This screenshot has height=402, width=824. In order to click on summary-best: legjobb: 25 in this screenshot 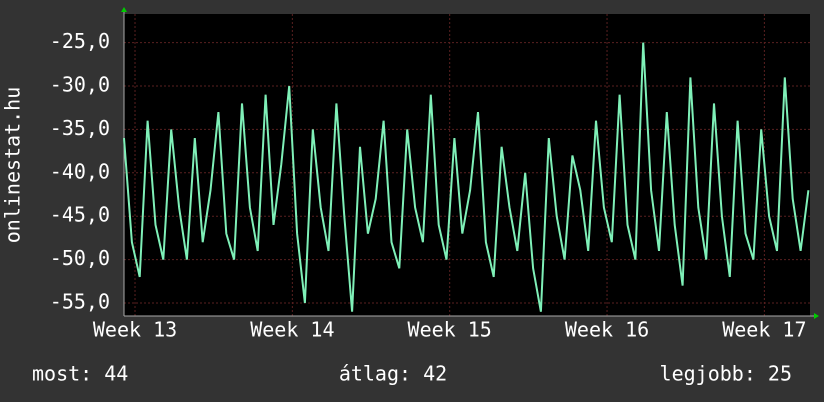, I will do `click(726, 374)`.